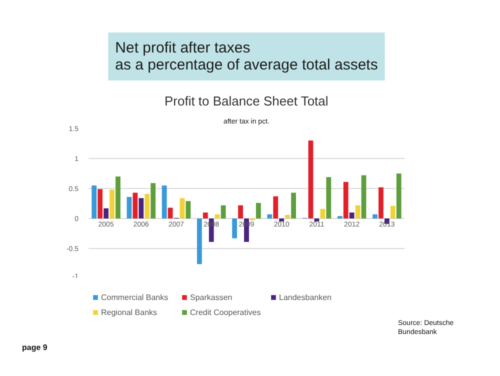 The image size is (500, 376). Describe the element at coordinates (129, 312) in the screenshot. I see `legend-label: Regional Banks` at that location.